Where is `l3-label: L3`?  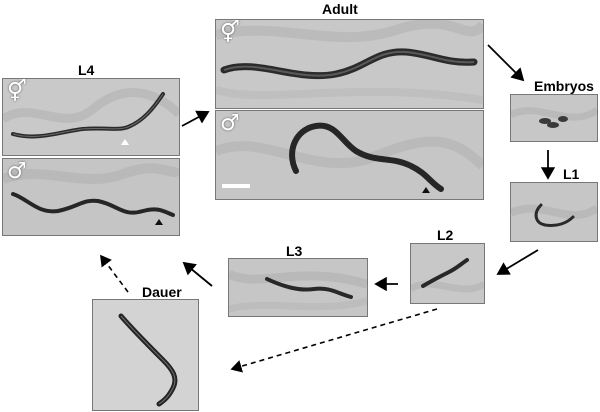
l3-label: L3 is located at coordinates (294, 251).